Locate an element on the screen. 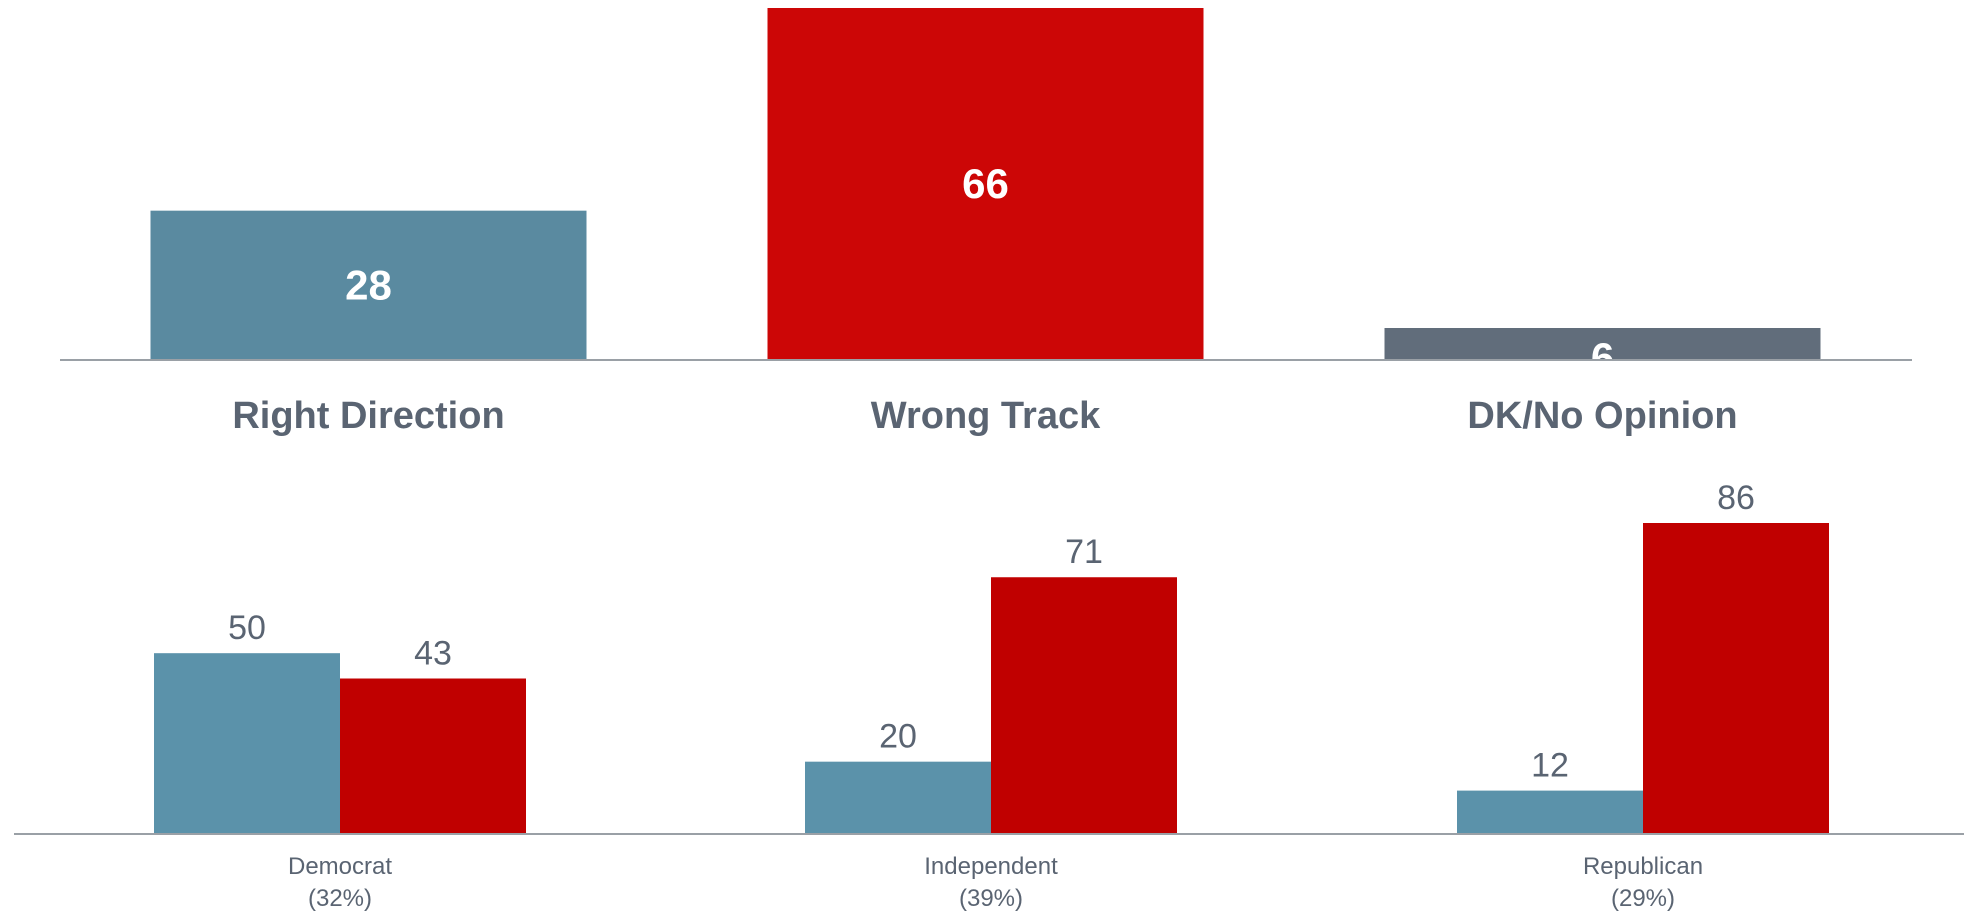 The width and height of the screenshot is (1964, 915). party-category-label-1-line-1: (39%) is located at coordinates (991, 898).